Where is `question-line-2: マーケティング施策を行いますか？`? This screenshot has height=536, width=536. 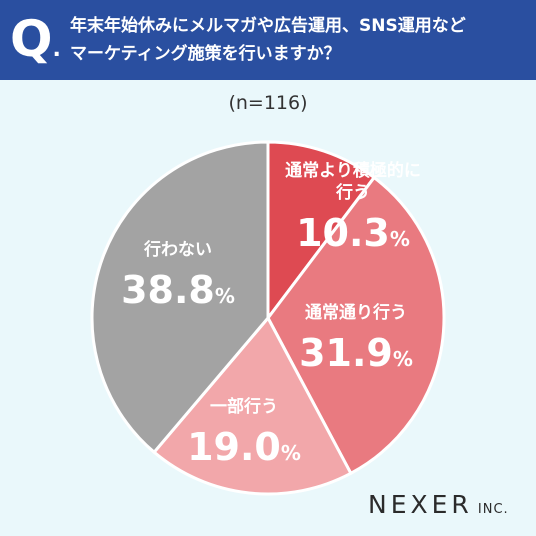 question-line-2: マーケティング施策を行いますか？ is located at coordinates (205, 54).